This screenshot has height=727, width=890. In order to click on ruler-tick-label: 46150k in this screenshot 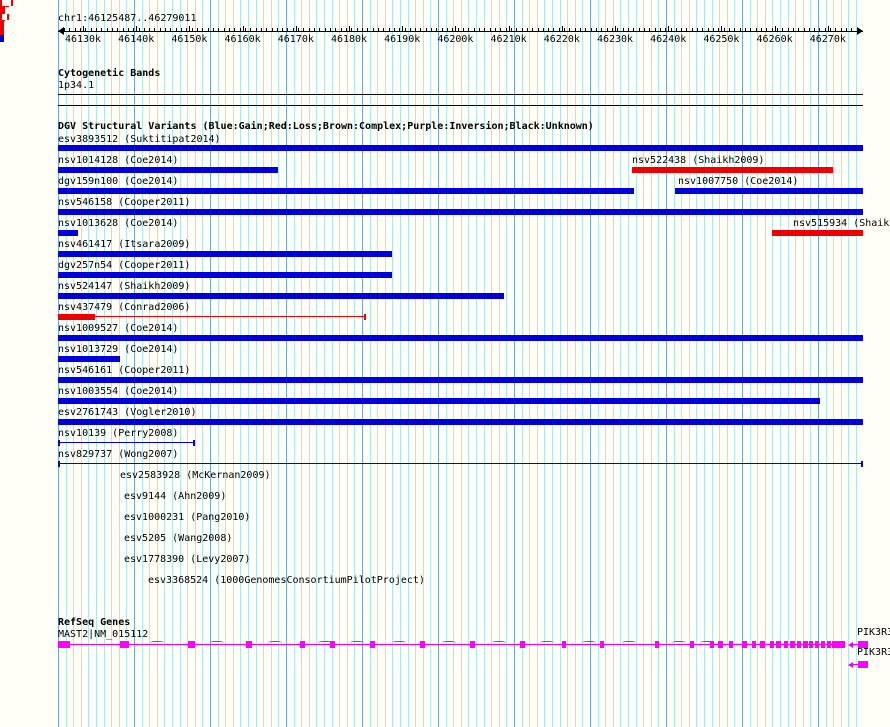, I will do `click(189, 39)`.